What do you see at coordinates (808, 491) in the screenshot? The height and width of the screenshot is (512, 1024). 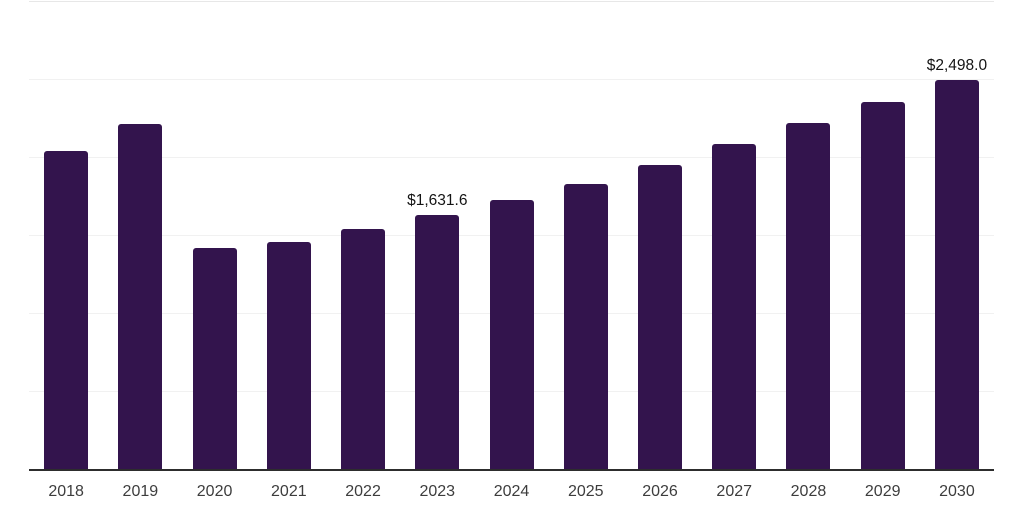 I see `x-axis-tick-label: 2028` at bounding box center [808, 491].